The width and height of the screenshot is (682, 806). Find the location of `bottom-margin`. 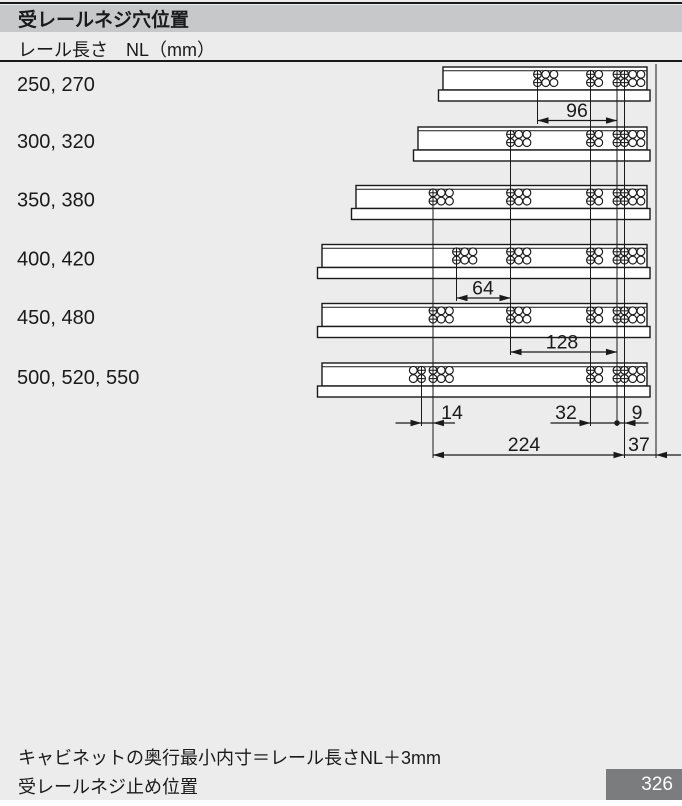

bottom-margin is located at coordinates (341, 803).